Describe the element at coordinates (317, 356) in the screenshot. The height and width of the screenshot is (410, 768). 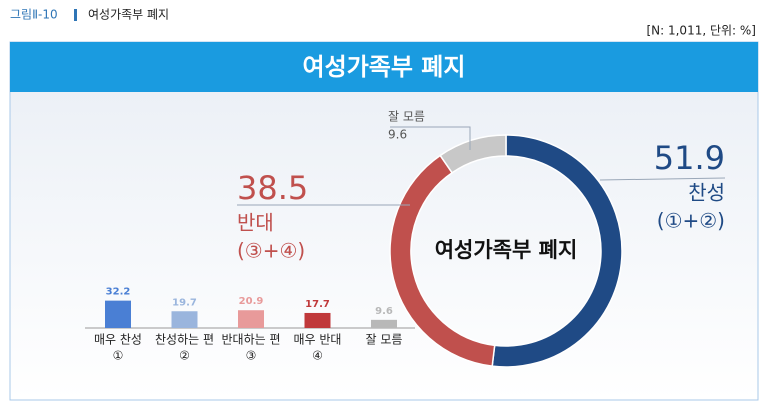
I see `x-tick-label: ④` at that location.